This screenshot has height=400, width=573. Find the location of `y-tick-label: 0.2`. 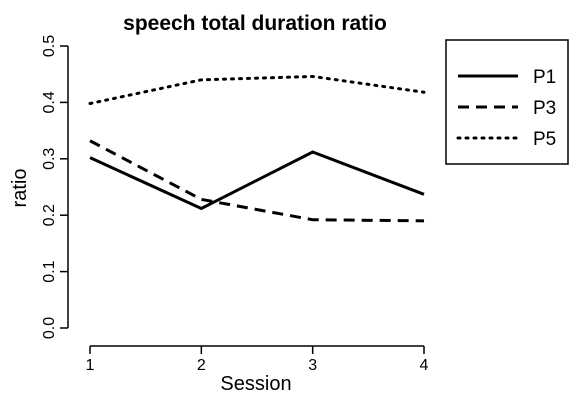

y-tick-label: 0.2 is located at coordinates (49, 215).